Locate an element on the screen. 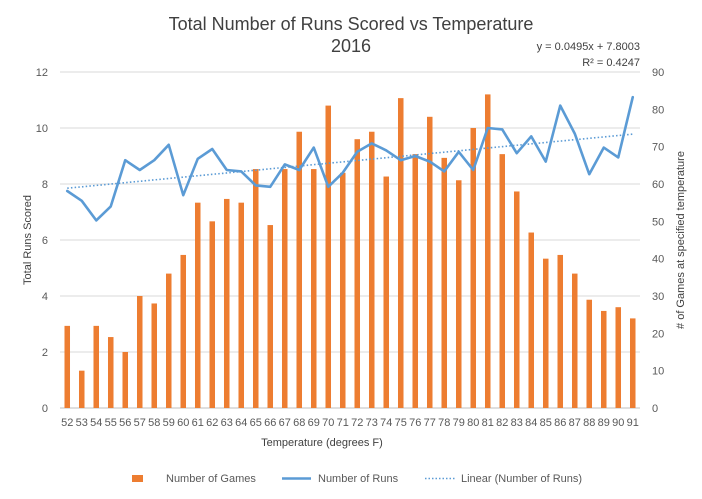 This screenshot has height=499, width=702. x-tick-label: 91 is located at coordinates (633, 423).